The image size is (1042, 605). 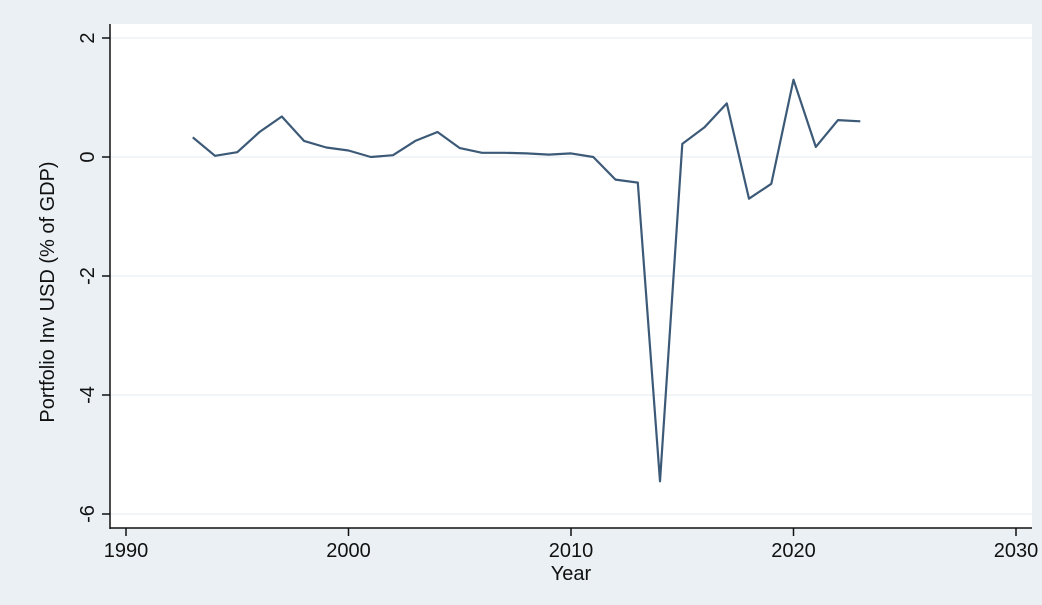 What do you see at coordinates (48, 291) in the screenshot?
I see `y-axis-title: Portfolio Inv USD (% of GDP)` at bounding box center [48, 291].